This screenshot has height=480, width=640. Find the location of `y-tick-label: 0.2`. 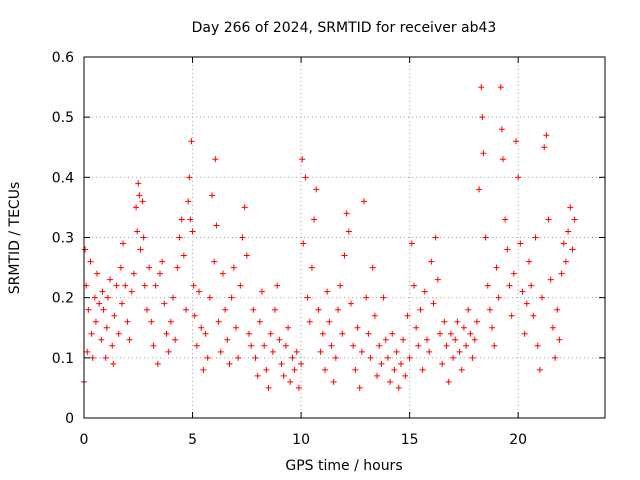

y-tick-label: 0.2 is located at coordinates (63, 299).